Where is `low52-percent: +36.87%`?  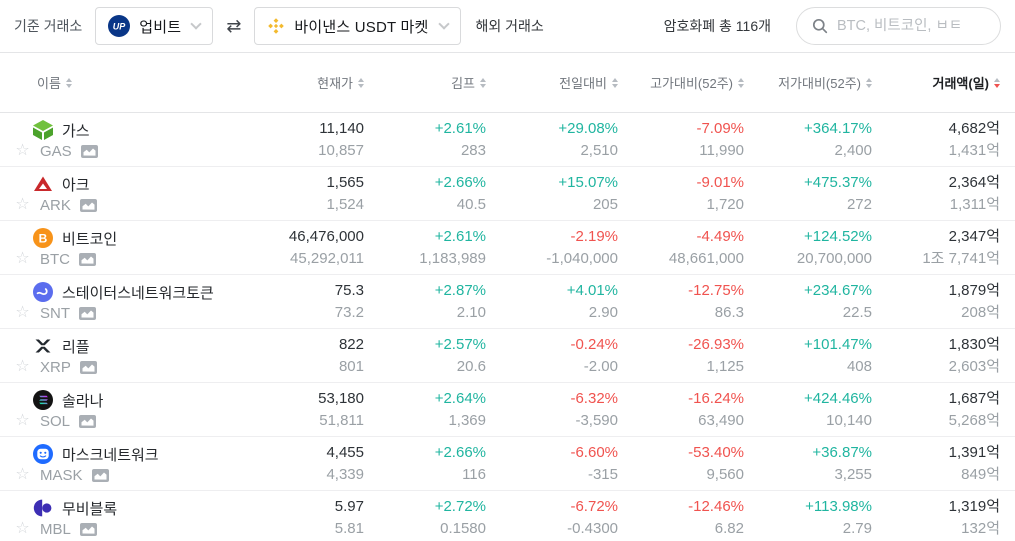
low52-percent: +36.87% is located at coordinates (842, 452).